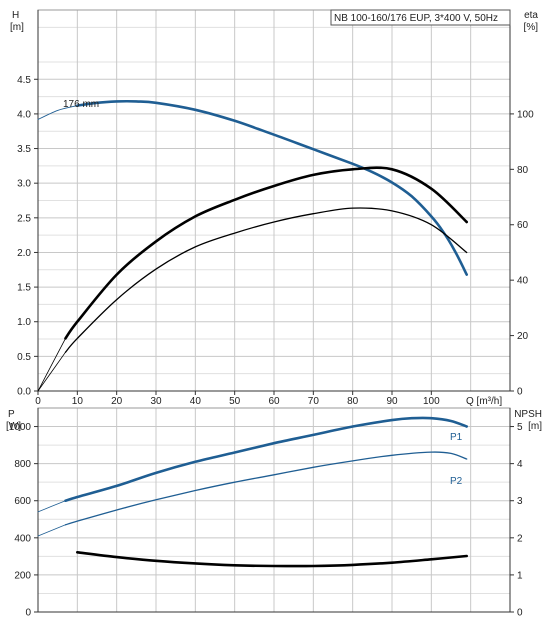  Describe the element at coordinates (272, 559) in the screenshot. I see `npsh-curve` at that location.